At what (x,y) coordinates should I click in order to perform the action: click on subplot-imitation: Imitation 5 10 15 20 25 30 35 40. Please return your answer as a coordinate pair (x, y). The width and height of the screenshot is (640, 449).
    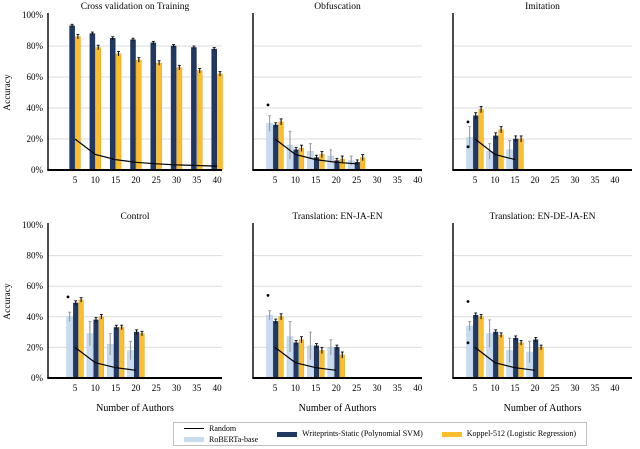
    Looking at the image, I should click on (537, 96).